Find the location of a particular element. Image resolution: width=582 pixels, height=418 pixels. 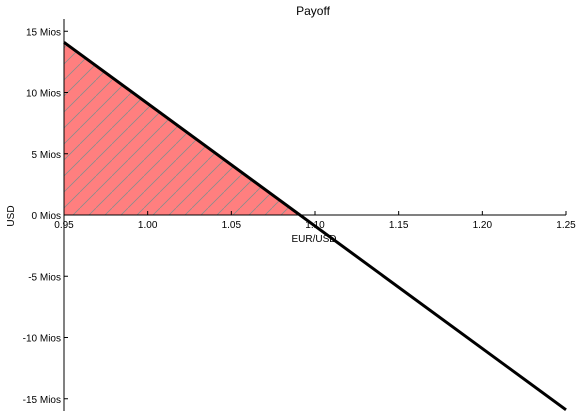

y-tick-label: -15 Mios is located at coordinates (42, 400).